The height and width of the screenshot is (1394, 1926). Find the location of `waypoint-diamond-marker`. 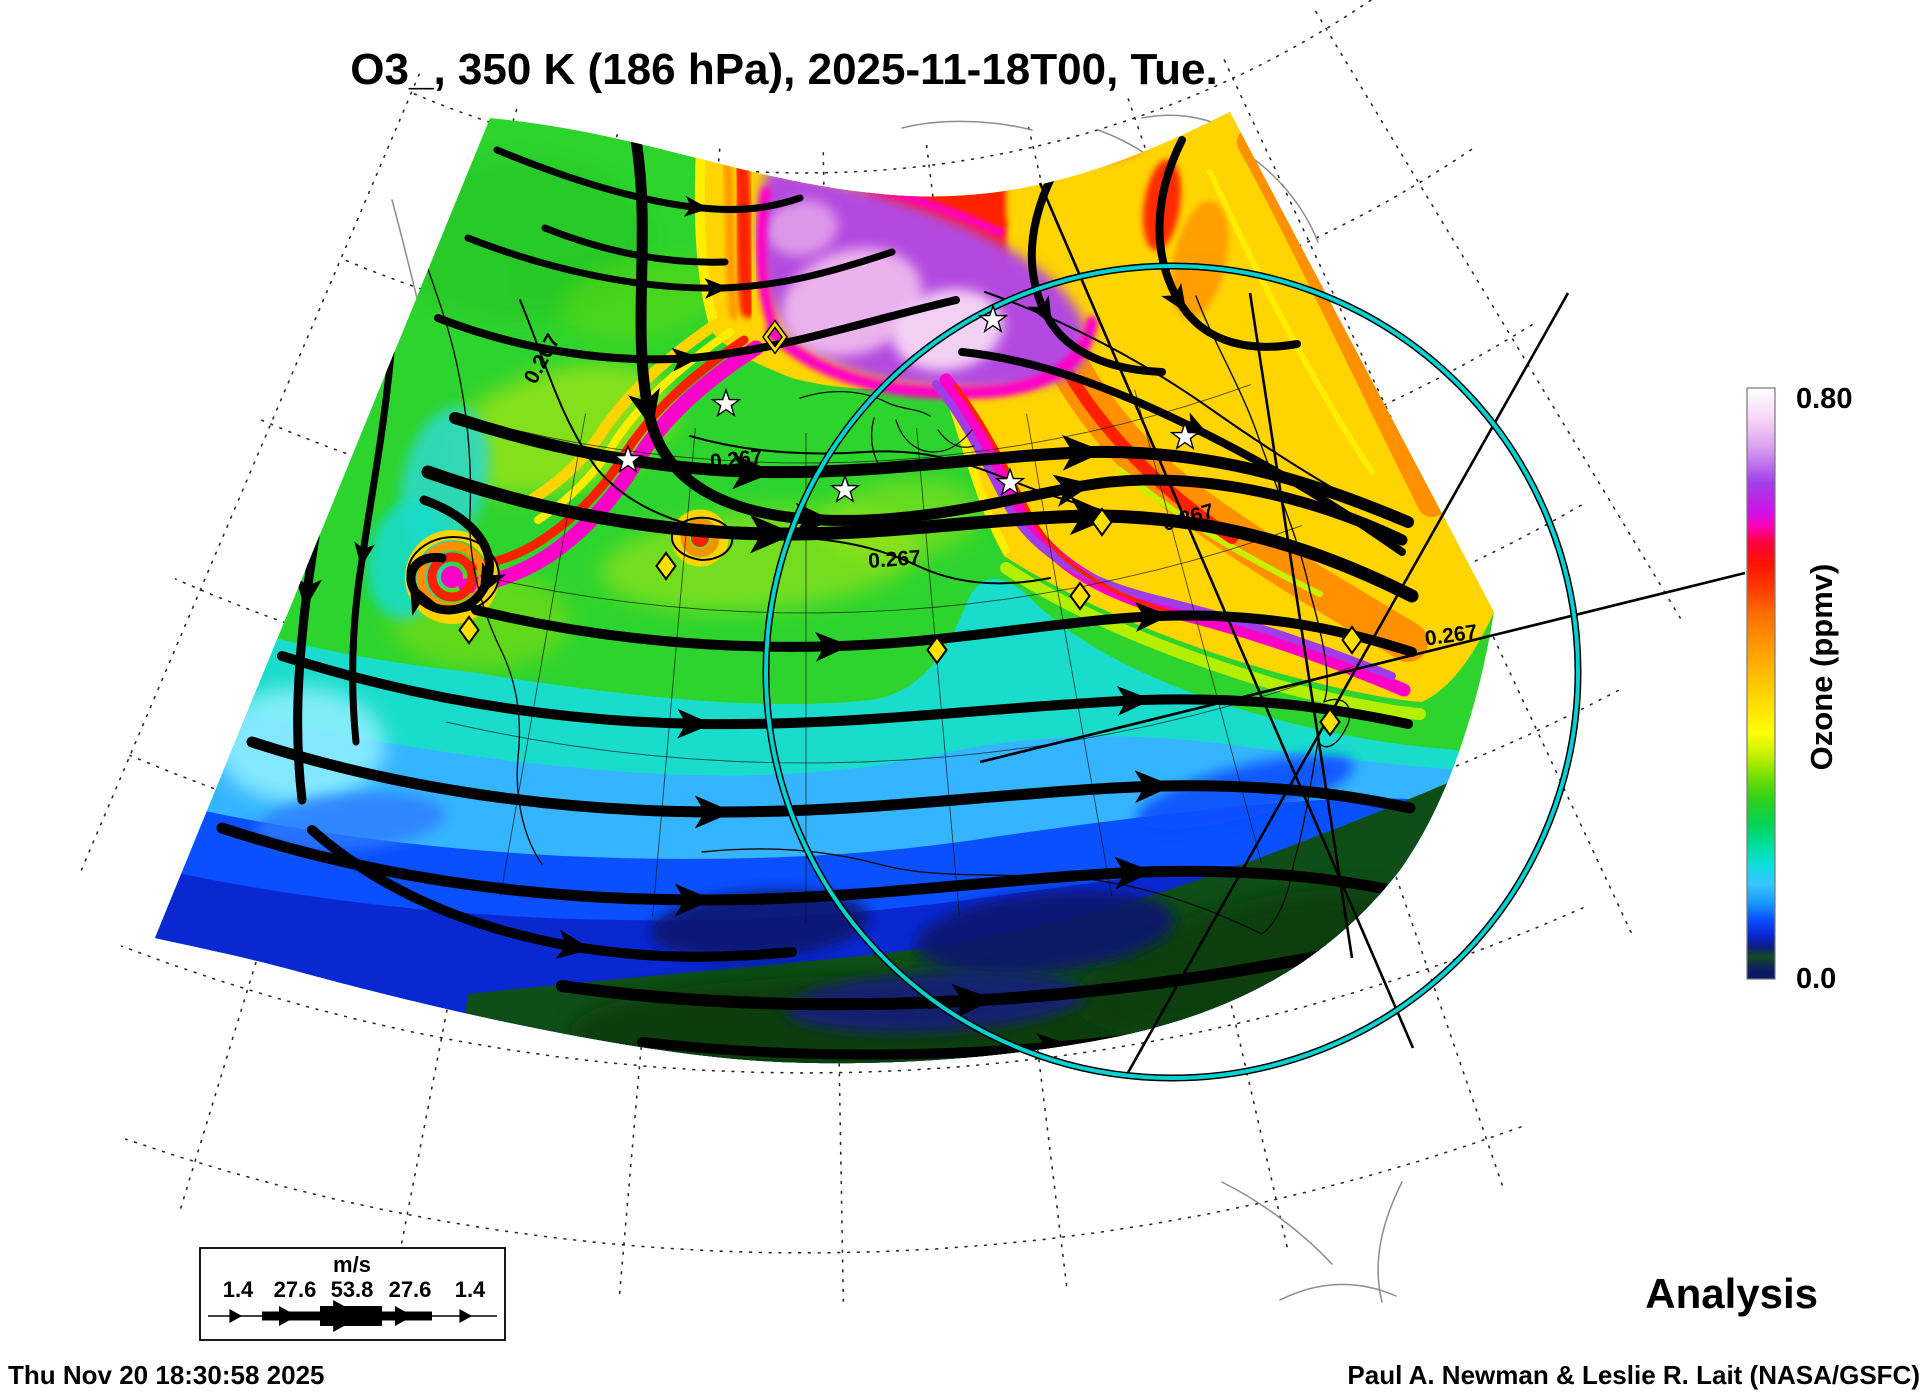

waypoint-diamond-marker is located at coordinates (775, 337).